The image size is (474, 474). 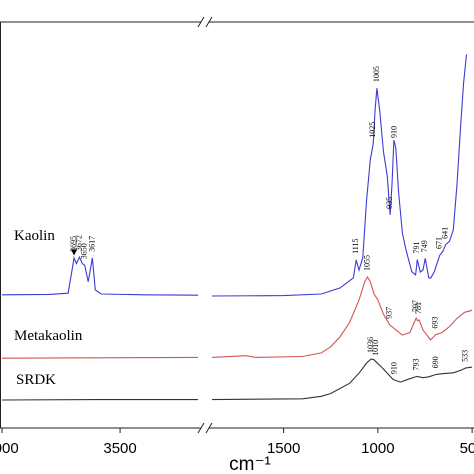 I want to click on peak-label: 533, so click(x=465, y=356).